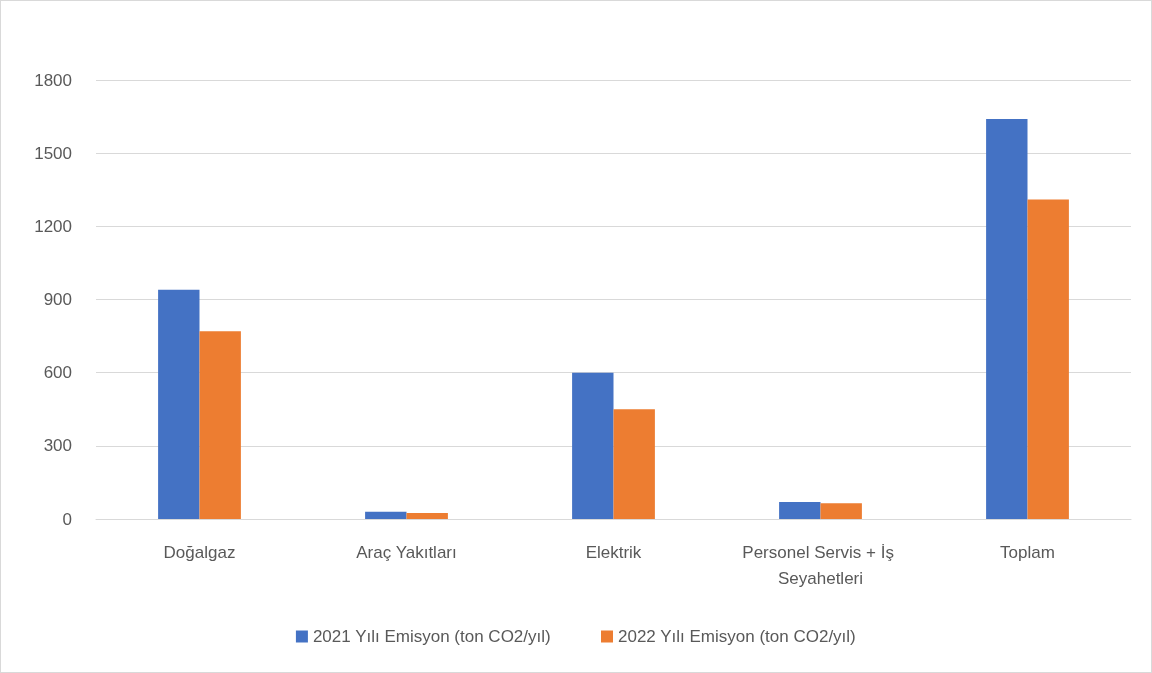 The height and width of the screenshot is (673, 1152). Describe the element at coordinates (57, 373) in the screenshot. I see `y-tick-label: 600` at that location.